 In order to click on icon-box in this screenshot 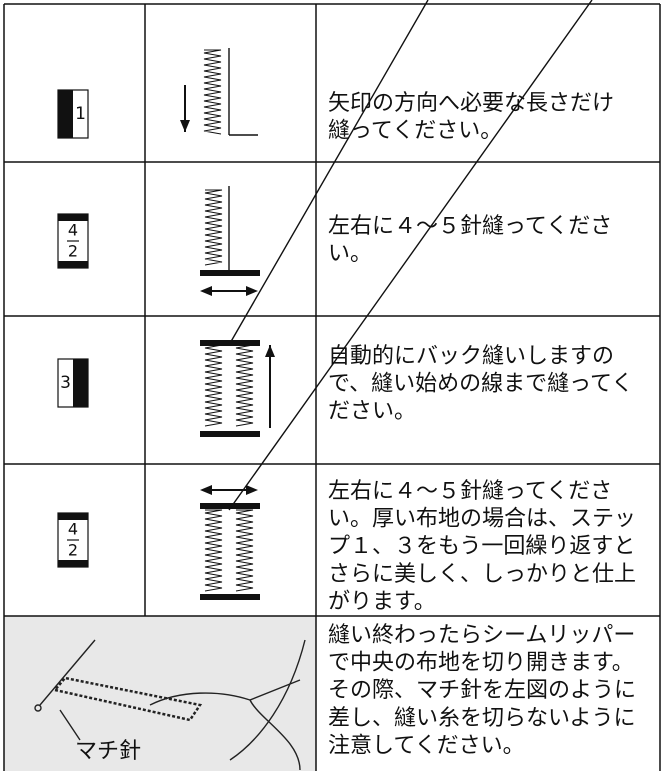, I will do `click(73, 540)`.